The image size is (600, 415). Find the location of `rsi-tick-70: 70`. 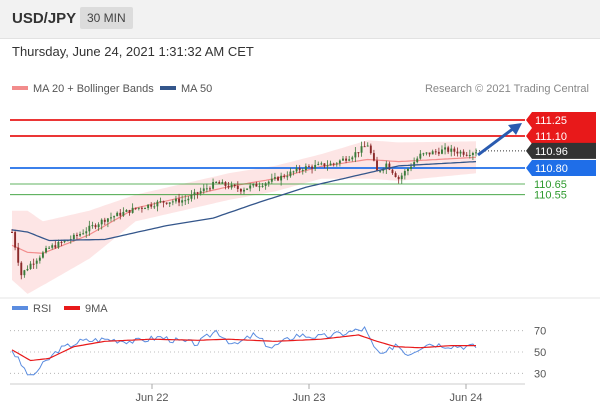

rsi-tick-70: 70 is located at coordinates (540, 332).